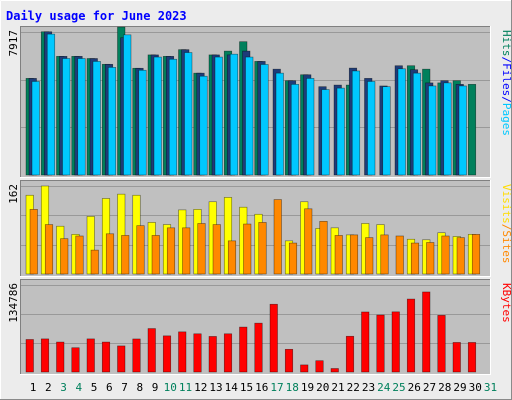 The image size is (512, 400). What do you see at coordinates (13, 194) in the screenshot?
I see `y-max-label: 162` at bounding box center [13, 194].